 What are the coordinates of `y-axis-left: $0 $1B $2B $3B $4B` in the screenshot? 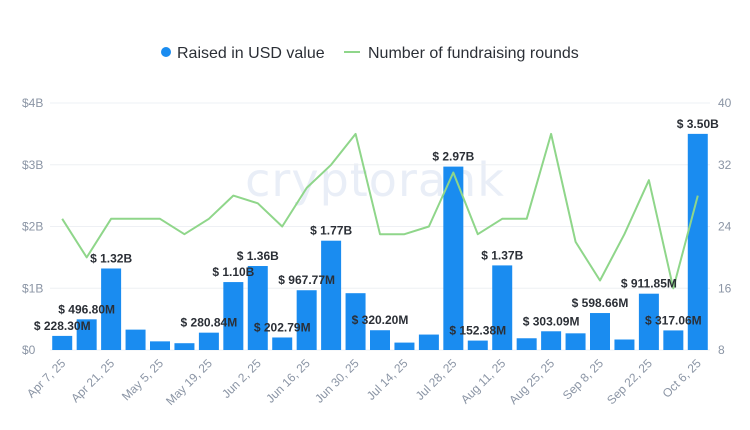 It's located at (32, 226).